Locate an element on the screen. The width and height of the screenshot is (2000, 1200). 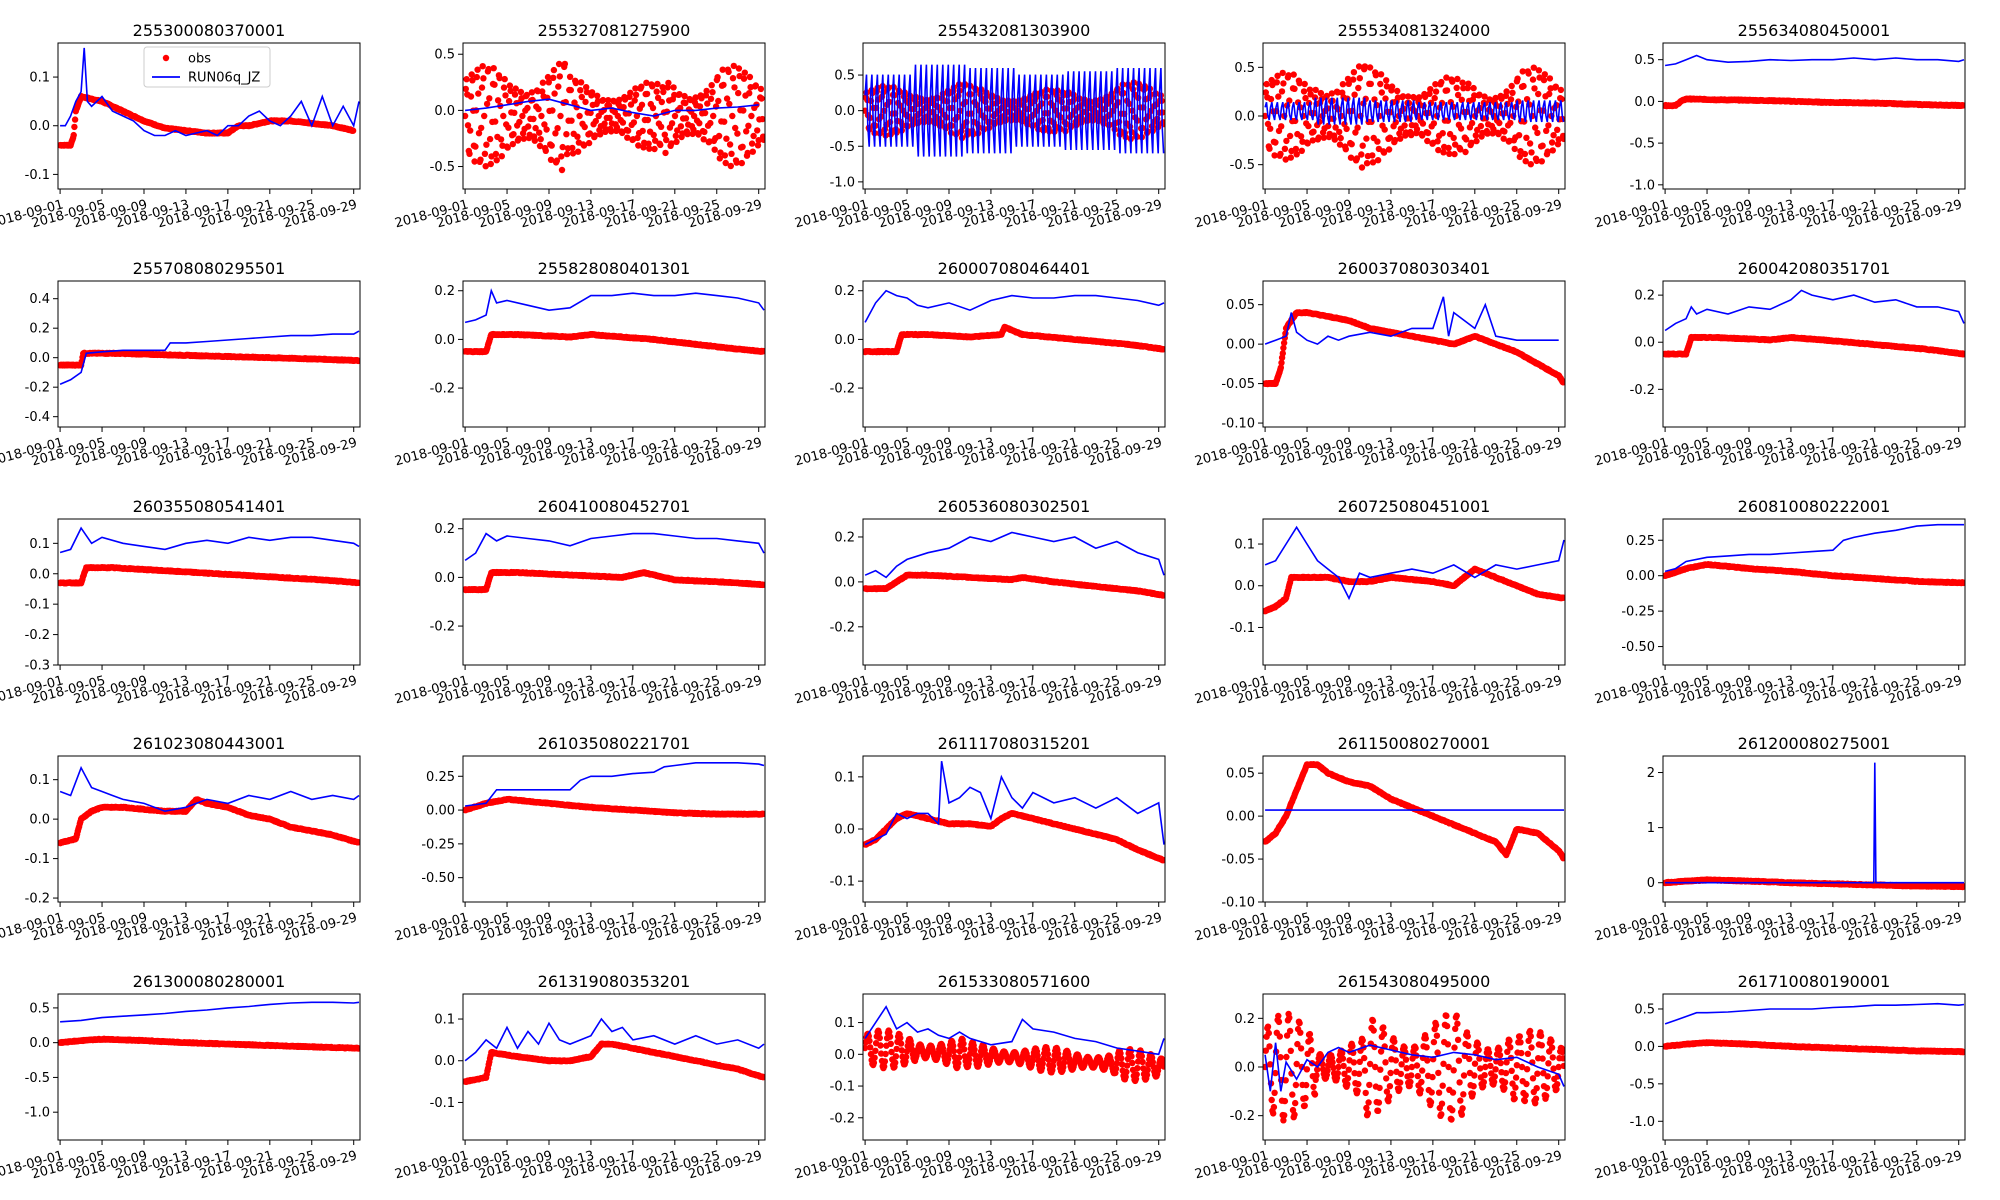
legend-obs-label: obs is located at coordinates (199, 59).